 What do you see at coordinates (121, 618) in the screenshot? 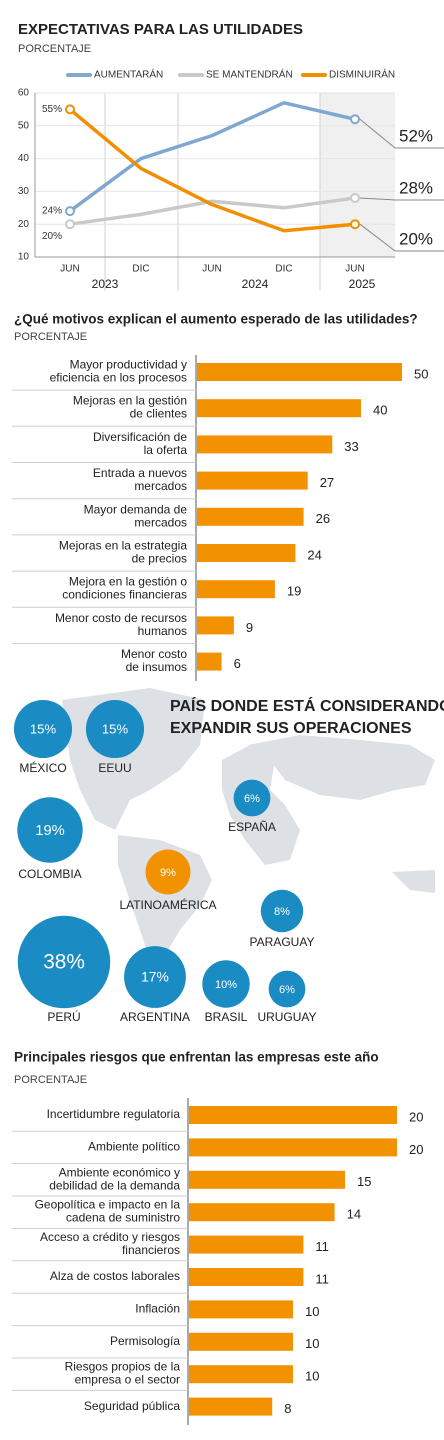
I see `text-line: Menor costo de recursos` at bounding box center [121, 618].